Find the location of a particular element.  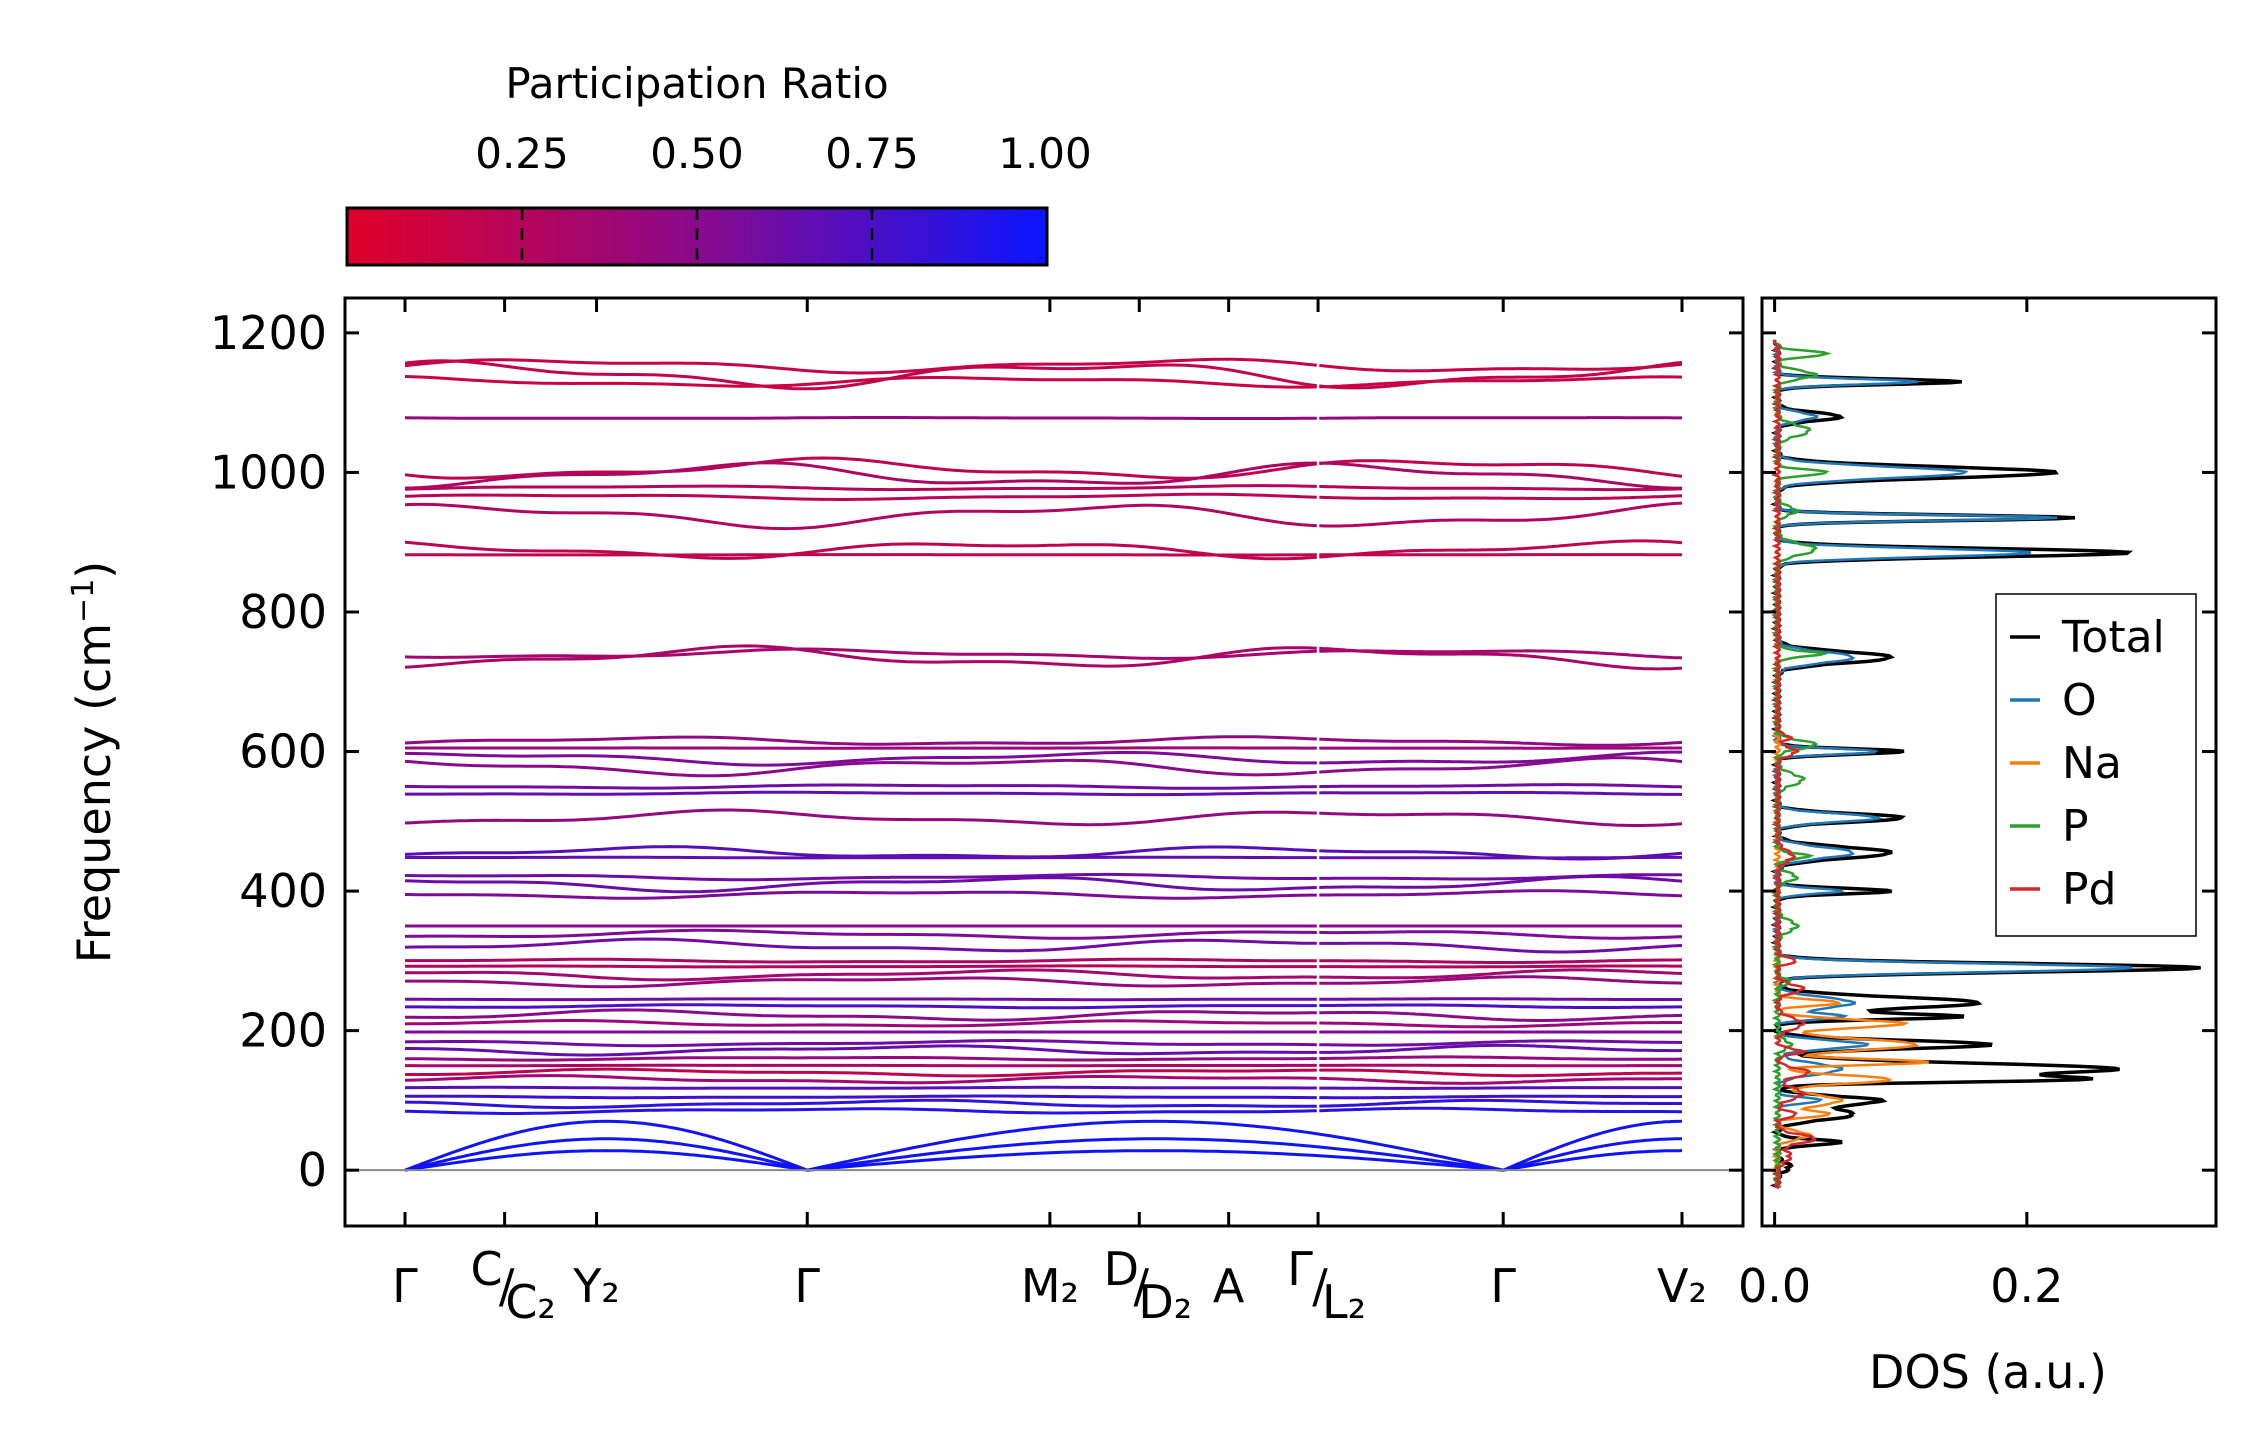

legend-label-pd: Pd is located at coordinates (2089, 889).